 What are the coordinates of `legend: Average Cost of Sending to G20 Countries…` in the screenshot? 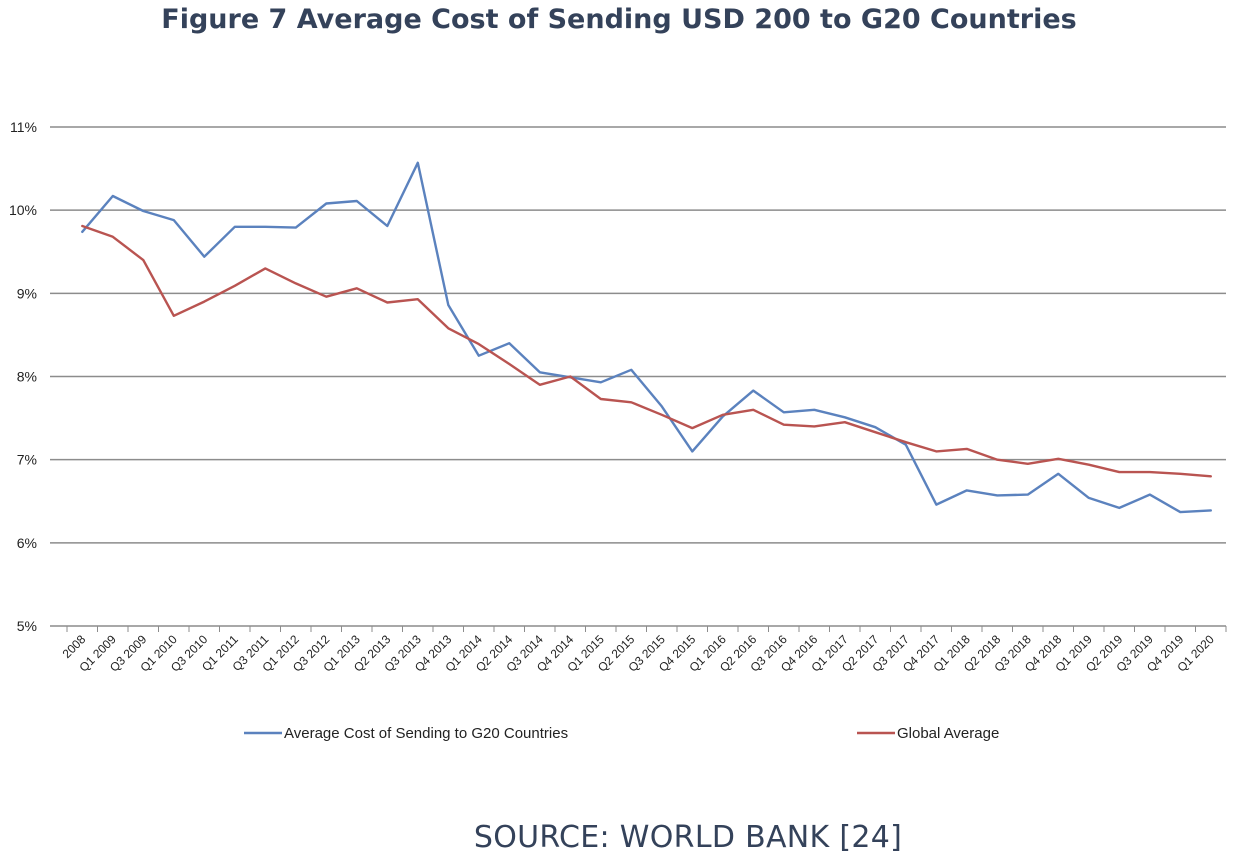 It's located at (621, 733).